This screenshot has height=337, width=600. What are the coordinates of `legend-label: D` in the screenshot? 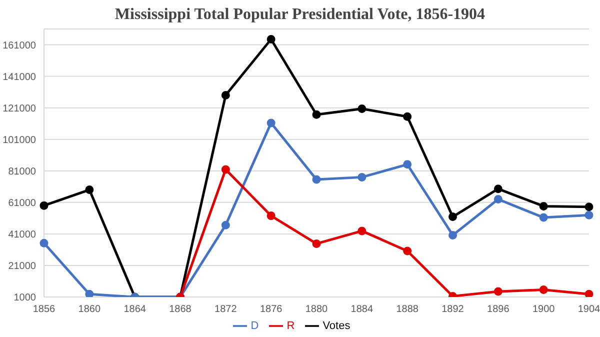 It's located at (254, 326).